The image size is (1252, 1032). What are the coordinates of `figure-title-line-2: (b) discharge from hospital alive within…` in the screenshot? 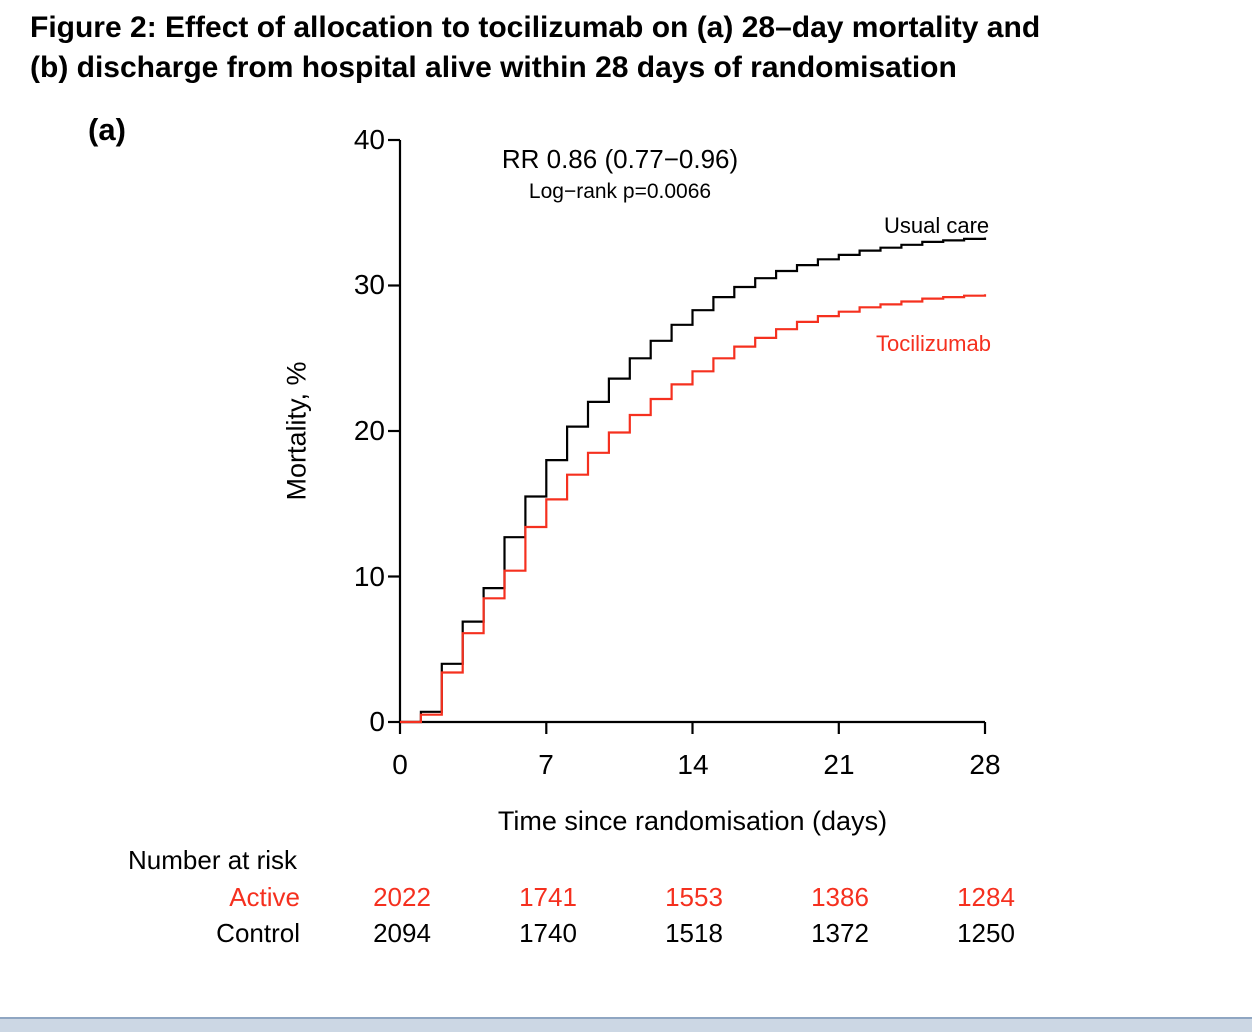 It's located at (493, 67).